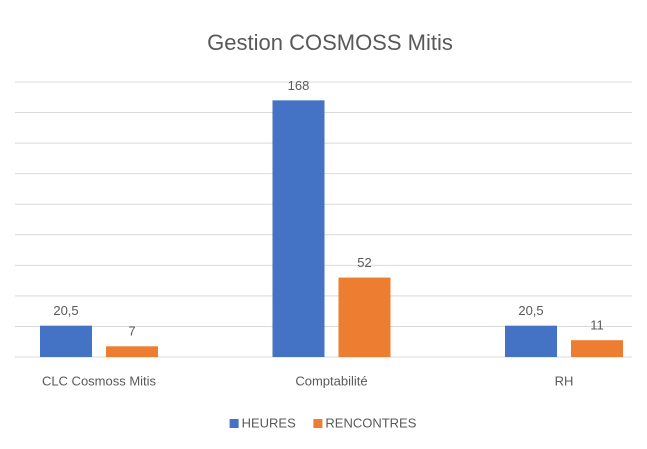 Image resolution: width=647 pixels, height=449 pixels. Describe the element at coordinates (299, 85) in the screenshot. I see `data-label: 168` at that location.